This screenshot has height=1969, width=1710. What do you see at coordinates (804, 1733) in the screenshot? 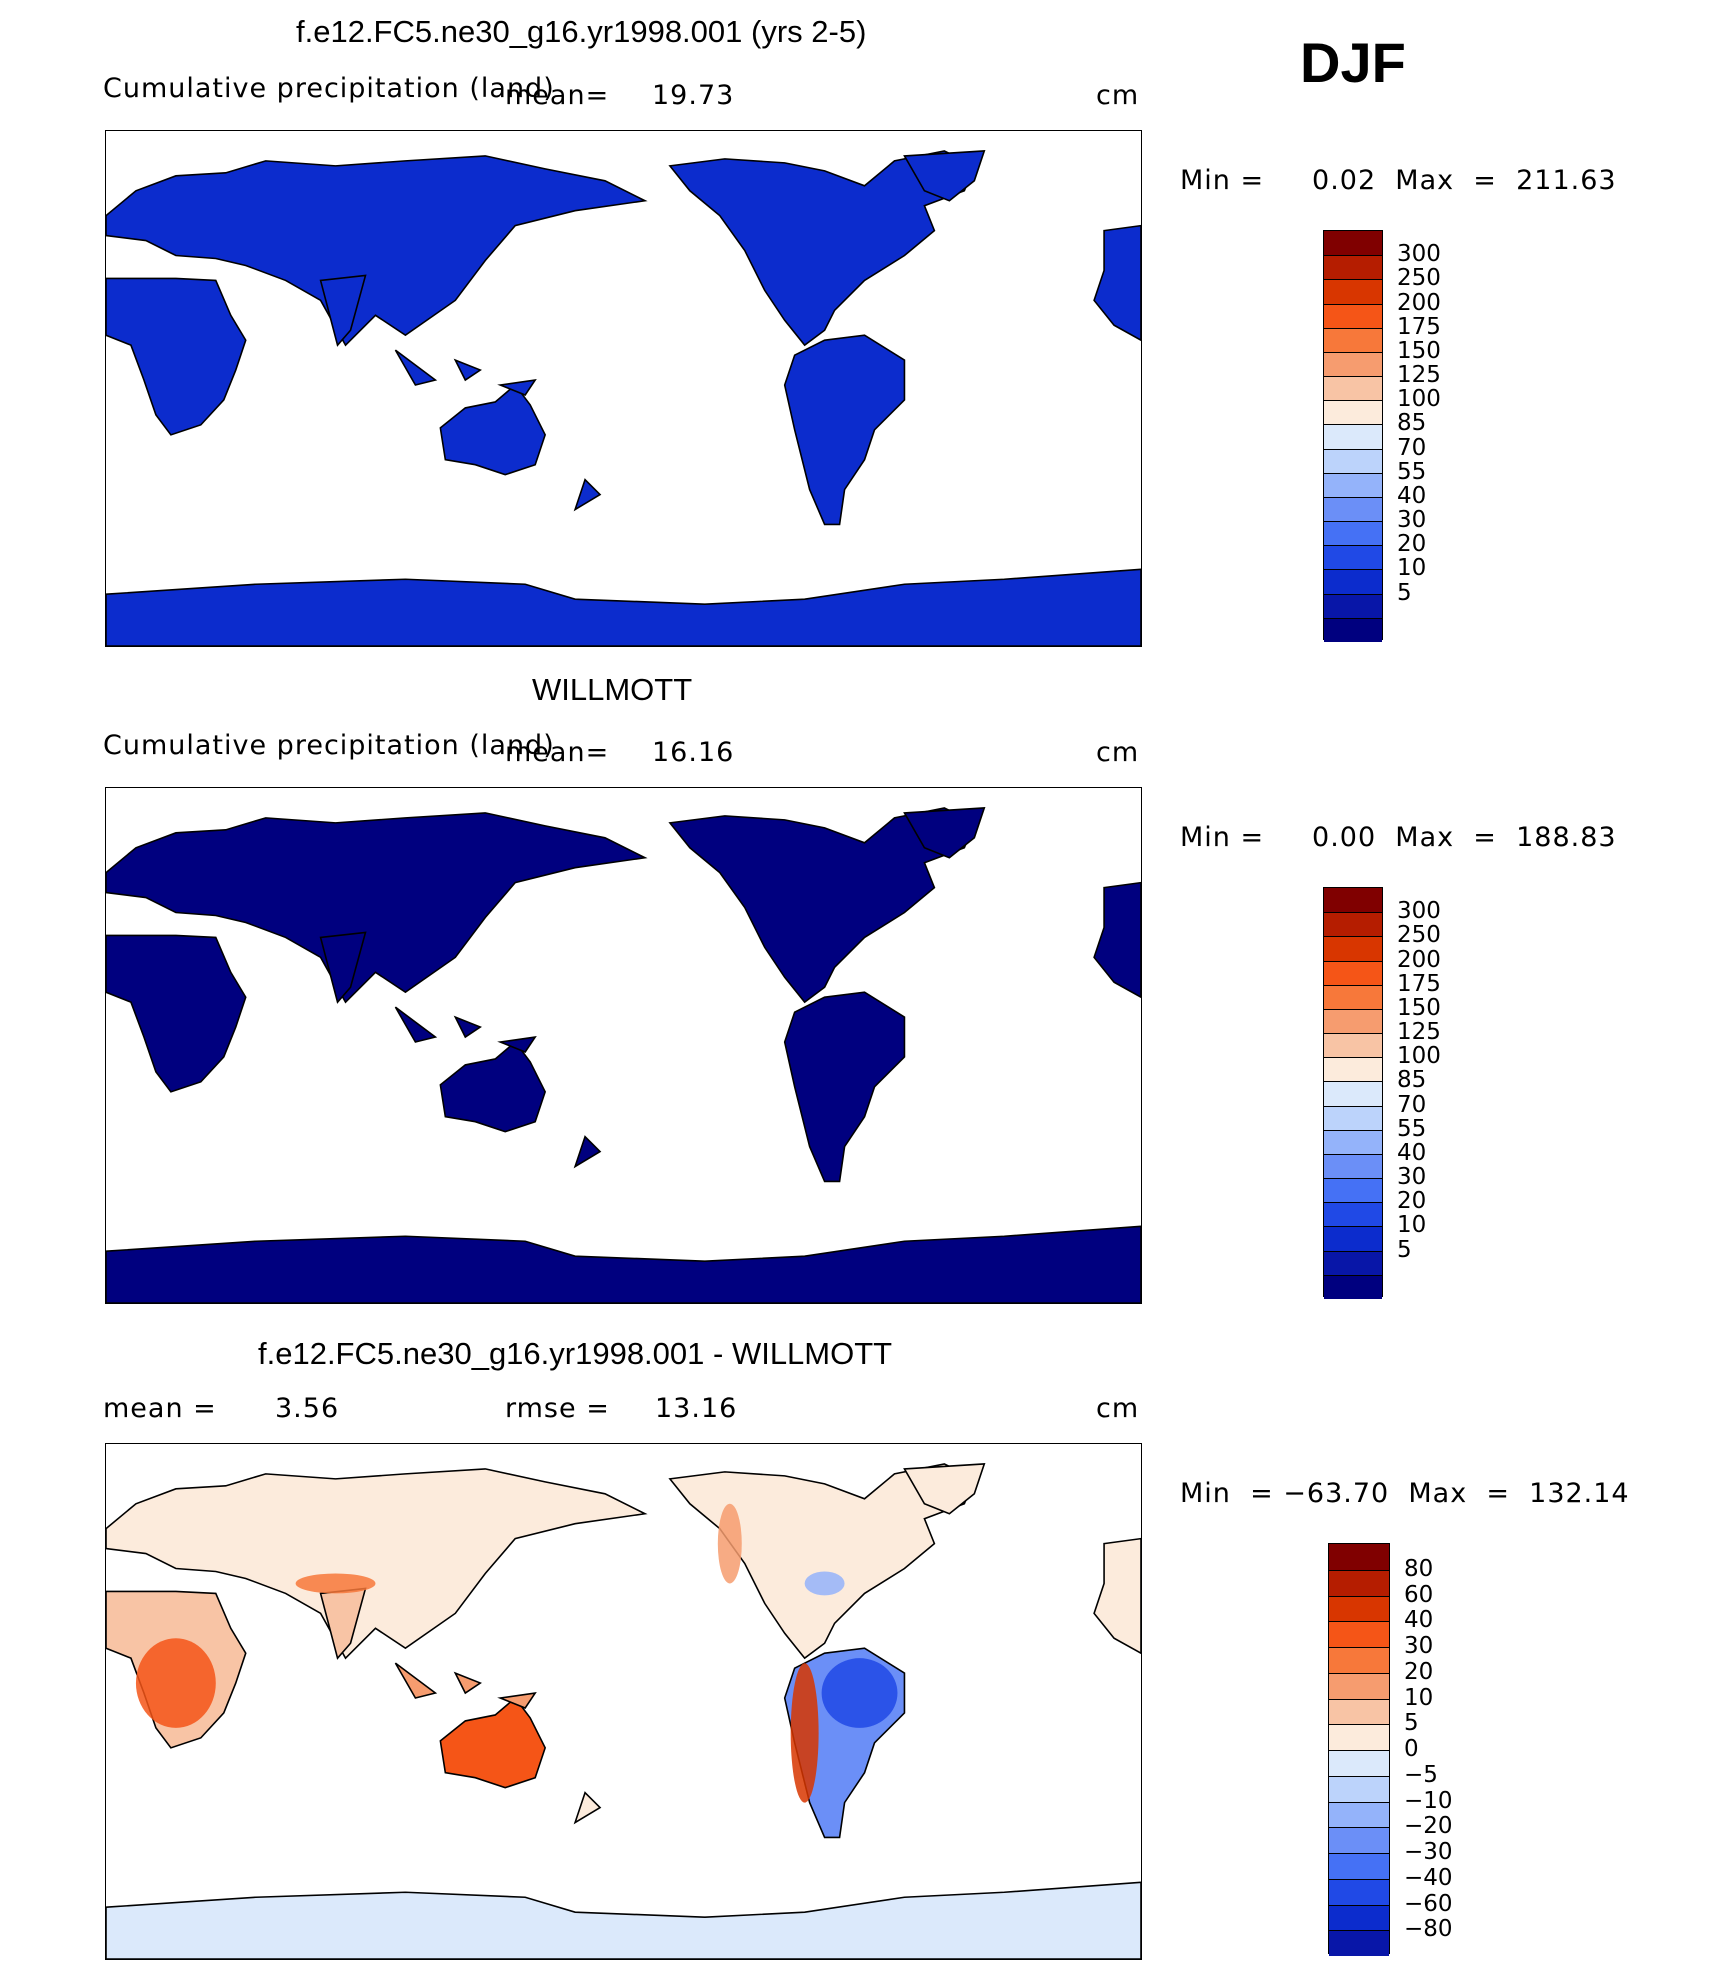
I see `andes-wet-bias` at bounding box center [804, 1733].